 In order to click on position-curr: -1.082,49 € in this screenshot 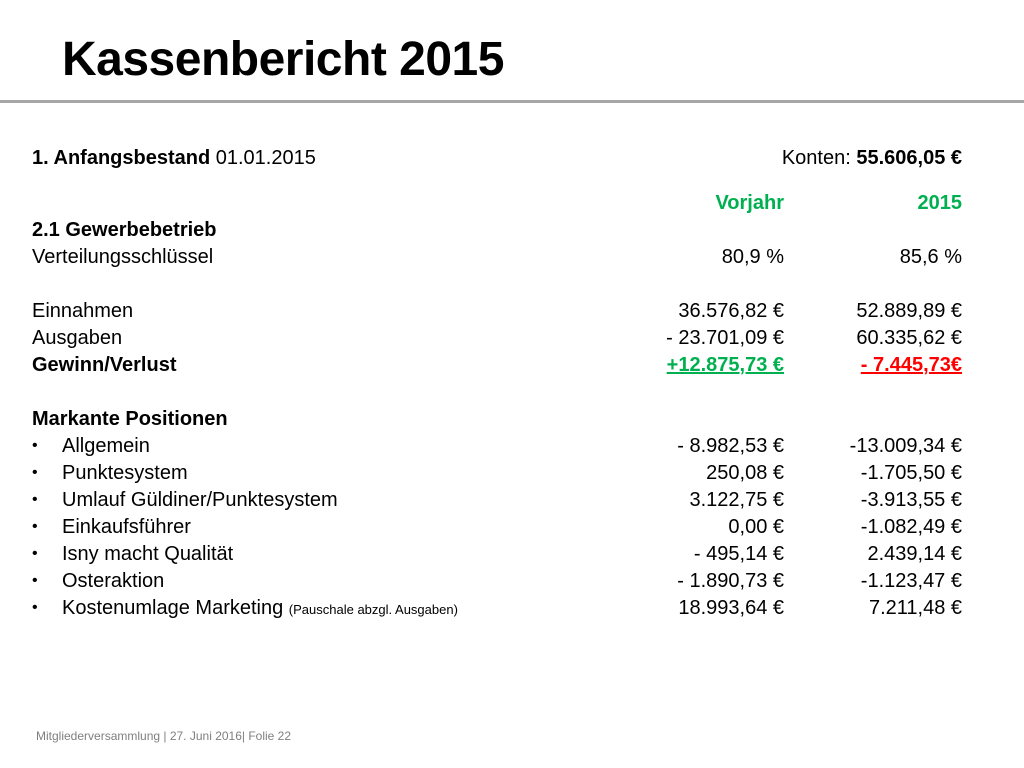, I will do `click(911, 527)`.